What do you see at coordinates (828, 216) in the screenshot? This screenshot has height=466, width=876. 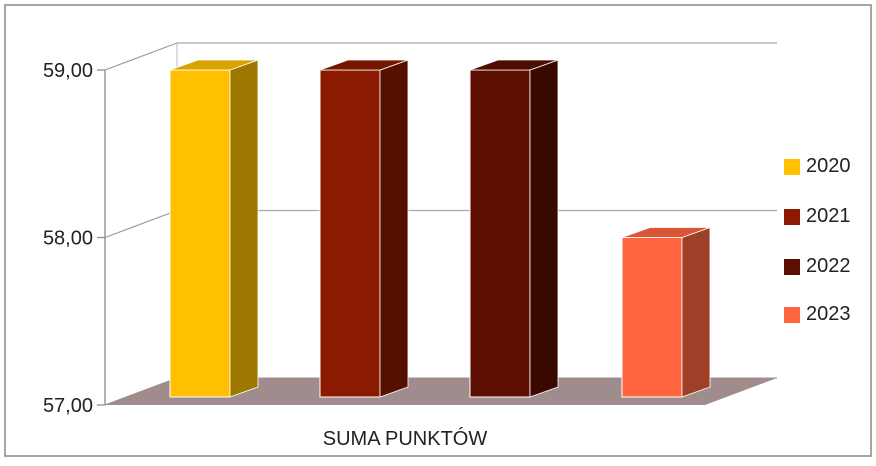 I see `legend-label: 2021` at bounding box center [828, 216].